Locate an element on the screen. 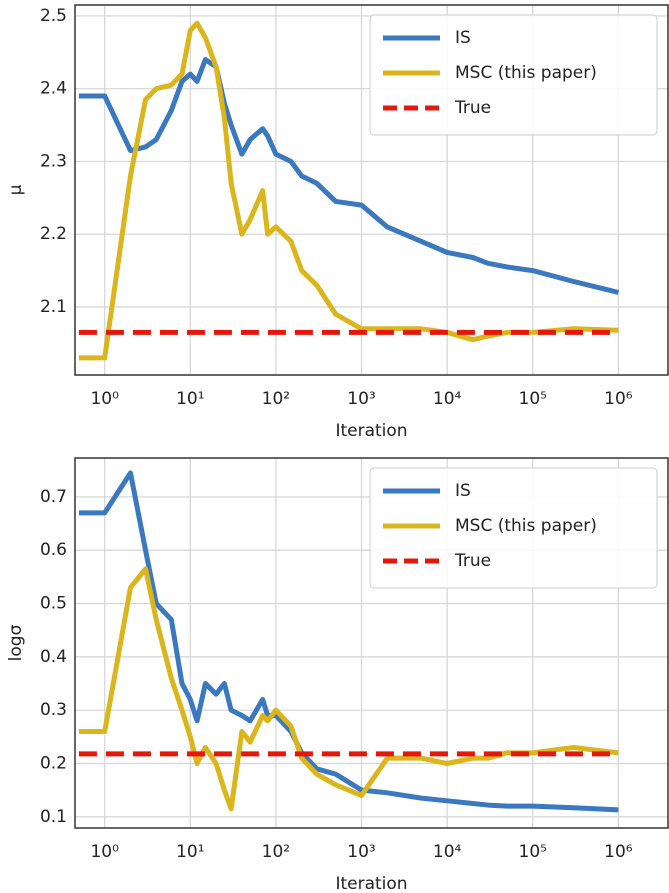 This screenshot has width=669, height=893. y-tick-label: 0.1 is located at coordinates (53, 817).